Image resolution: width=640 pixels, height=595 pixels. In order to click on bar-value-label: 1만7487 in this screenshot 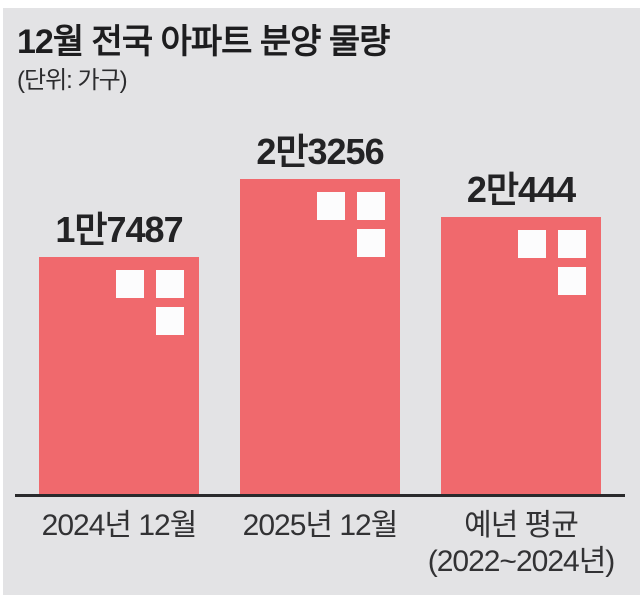, I will do `click(119, 229)`.